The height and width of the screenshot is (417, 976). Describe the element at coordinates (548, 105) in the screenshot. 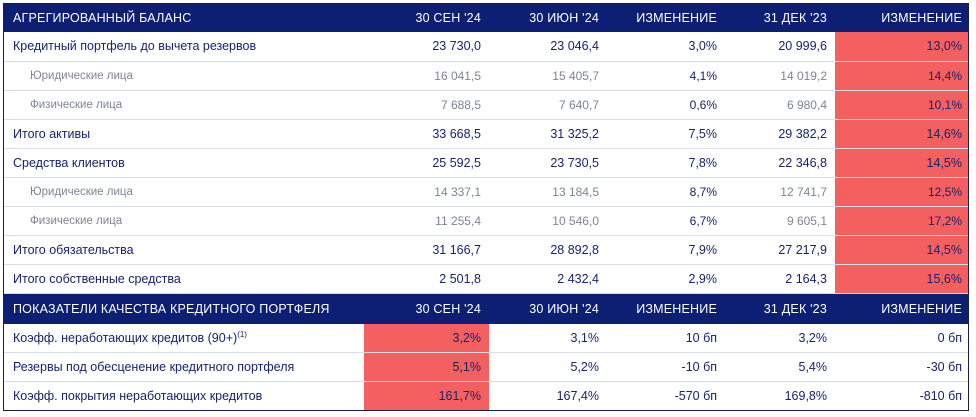

I see `cell-30jun24: 7 640,7` at that location.